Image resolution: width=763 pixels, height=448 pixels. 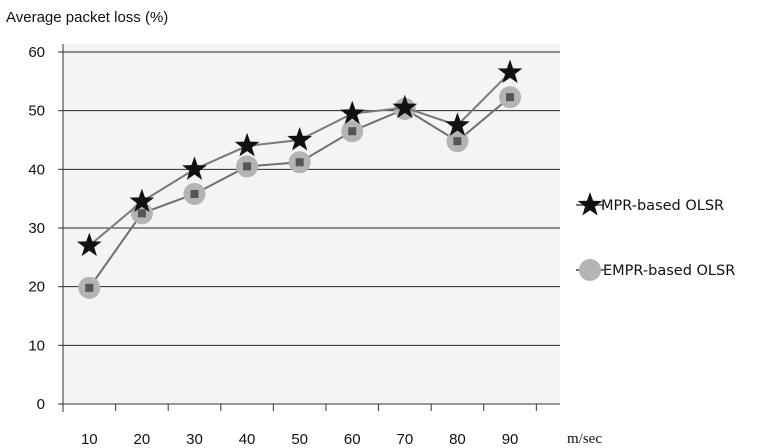 What do you see at coordinates (590, 204) in the screenshot?
I see `legend-star-marker` at bounding box center [590, 204].